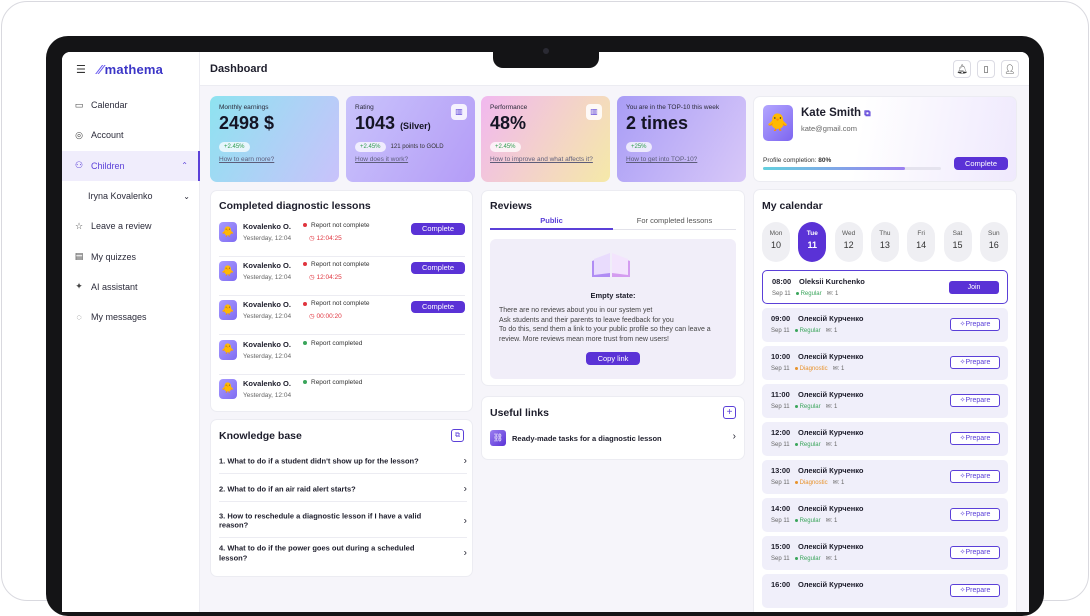 The width and height of the screenshot is (1090, 616). I want to click on add-icon: +, so click(729, 412).